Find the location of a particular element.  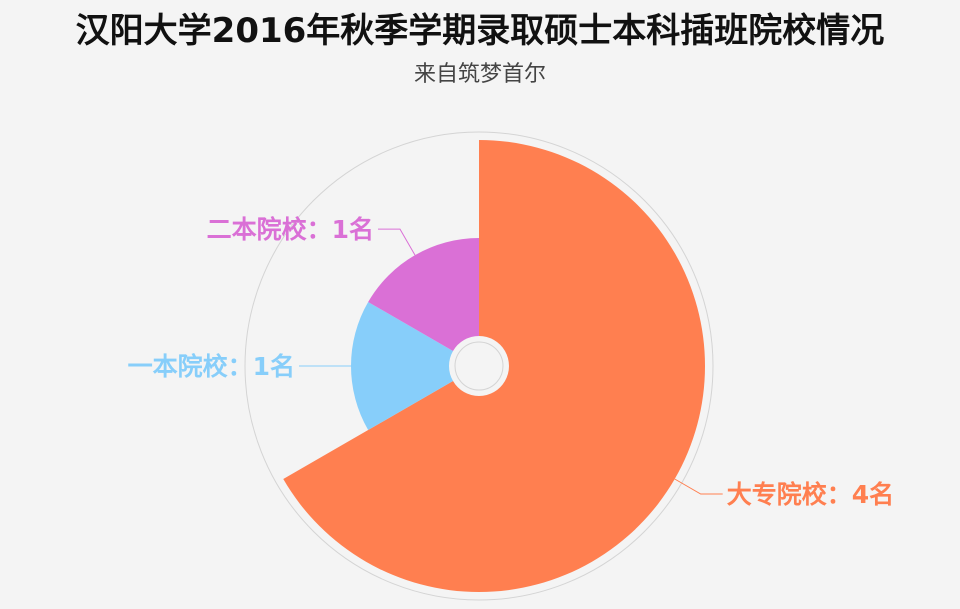

inner-hole is located at coordinates (479, 366).